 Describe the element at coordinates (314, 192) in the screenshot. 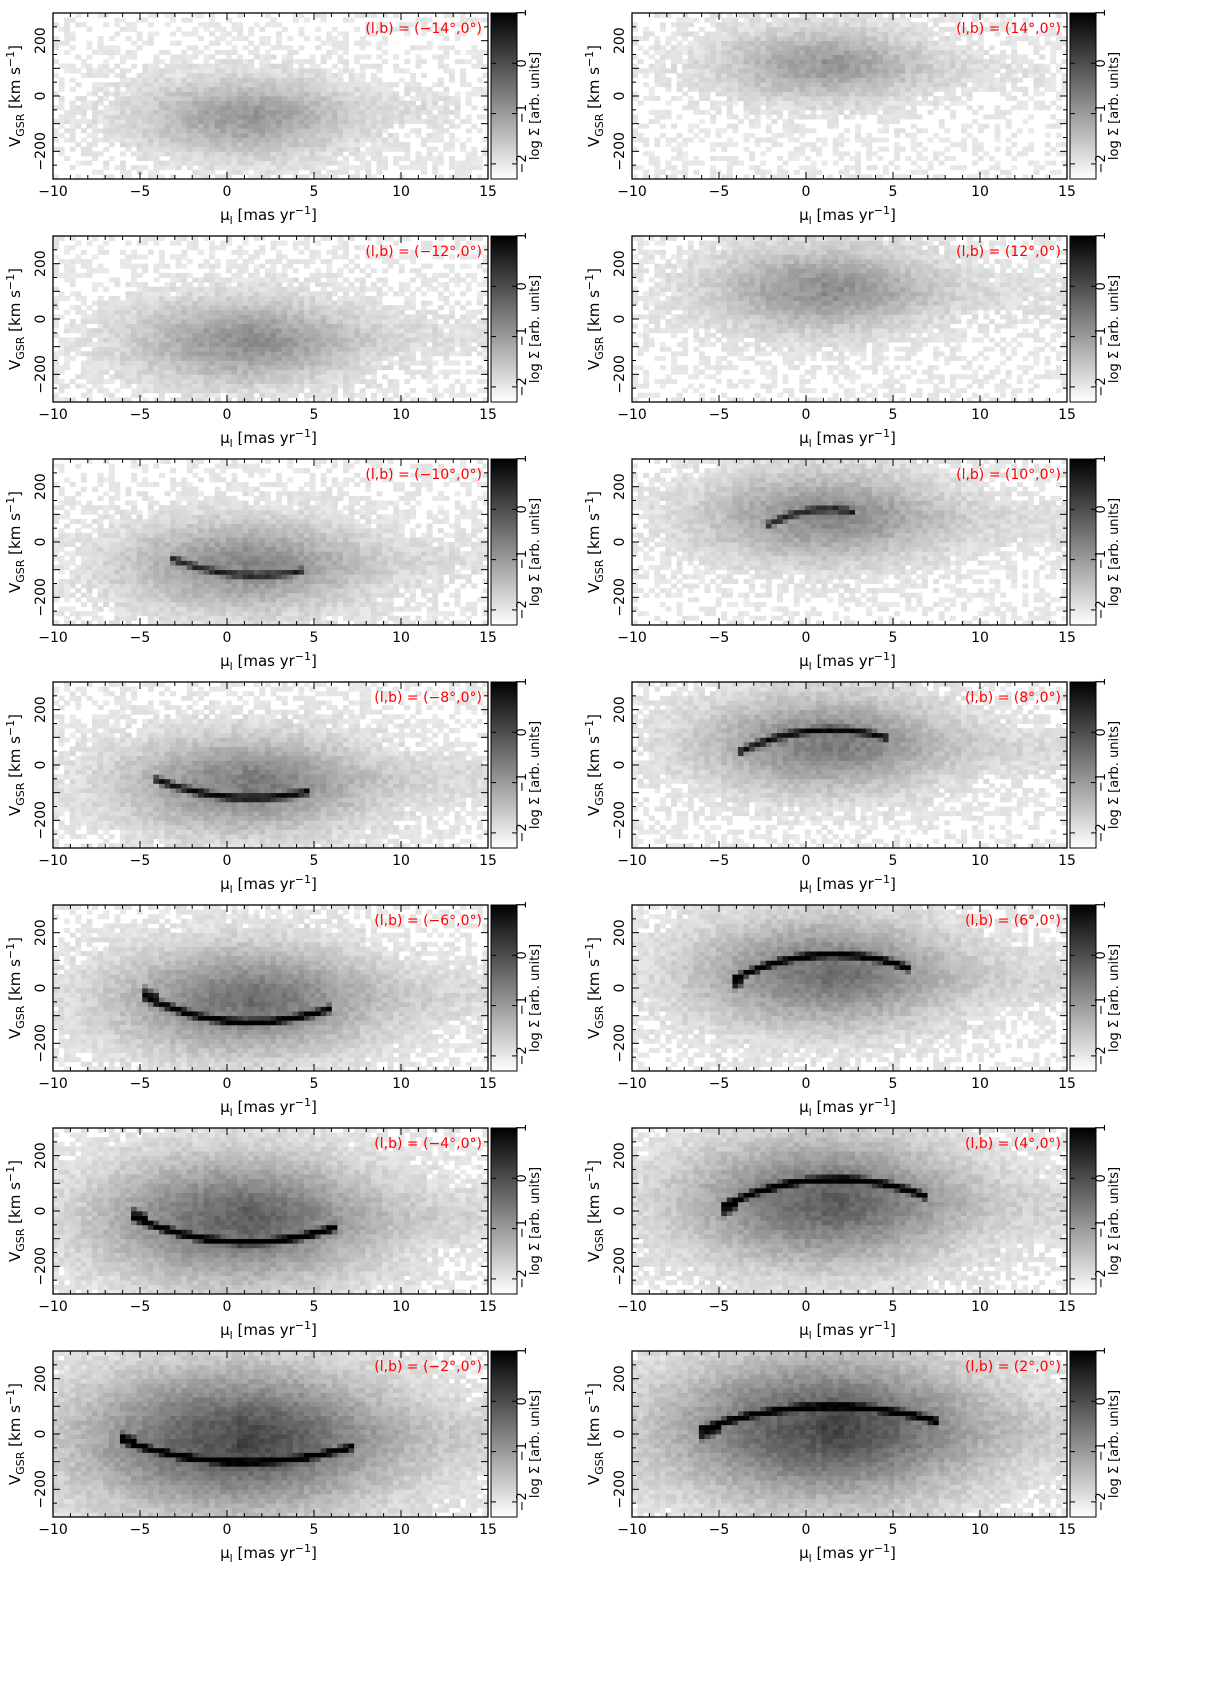

I see `x-tick-label: 5` at that location.